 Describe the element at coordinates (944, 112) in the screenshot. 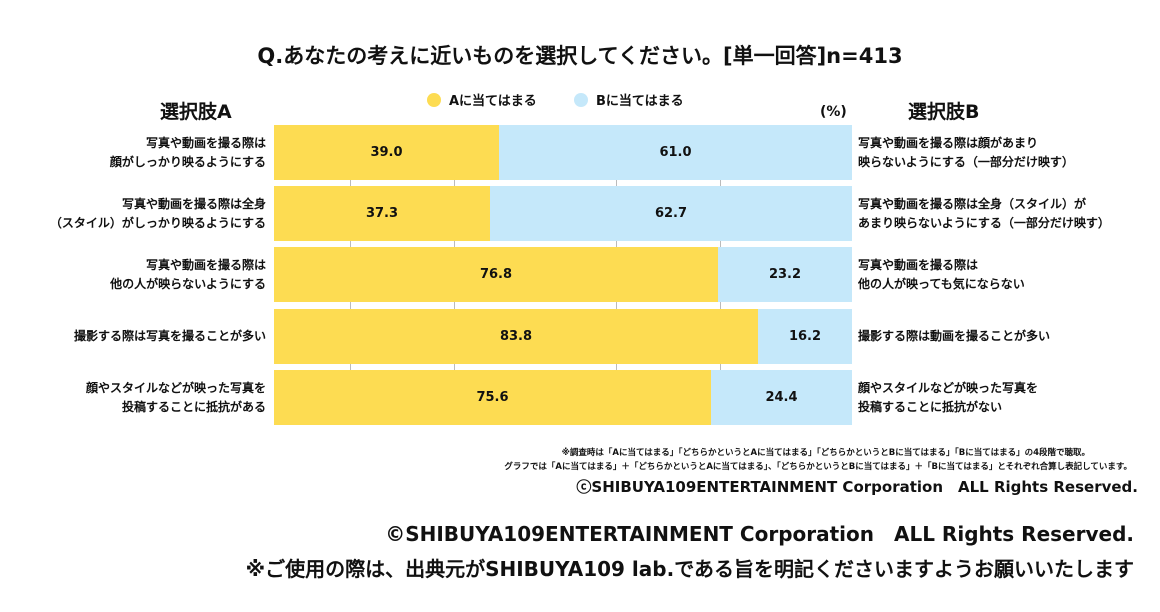

I see `header-choice-b: 選択肢B` at that location.